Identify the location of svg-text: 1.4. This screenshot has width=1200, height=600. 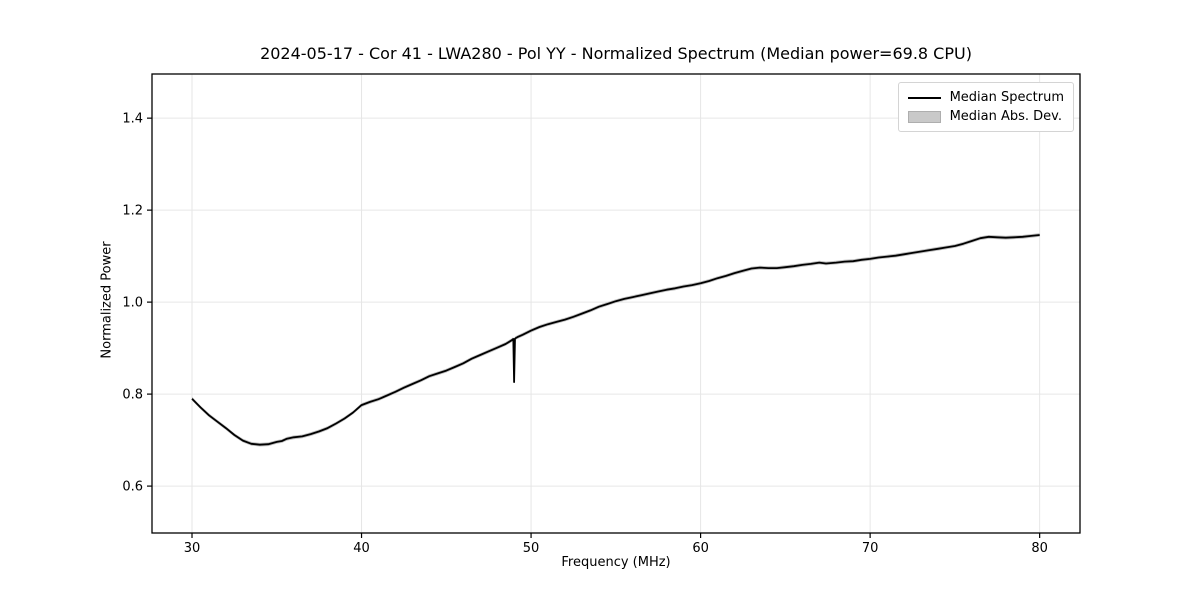
(132, 119).